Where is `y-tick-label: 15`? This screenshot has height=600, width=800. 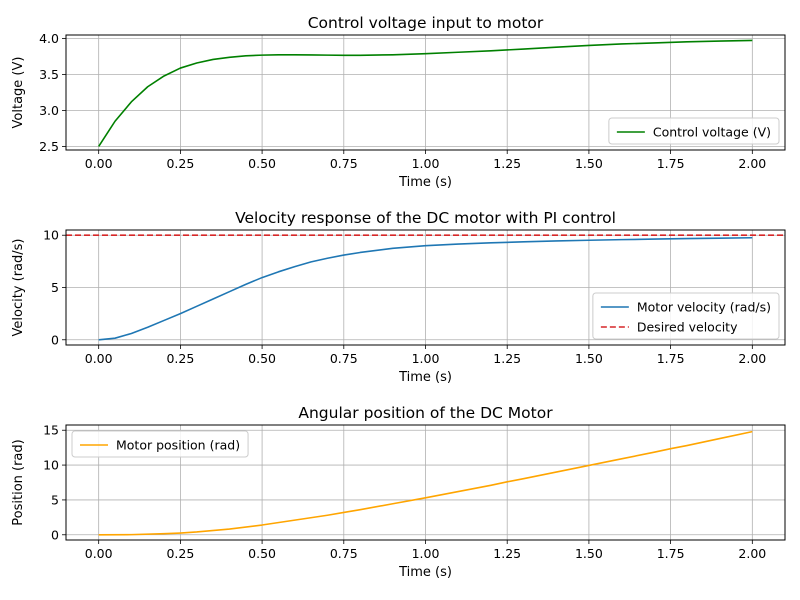
y-tick-label: 15 is located at coordinates (51, 430).